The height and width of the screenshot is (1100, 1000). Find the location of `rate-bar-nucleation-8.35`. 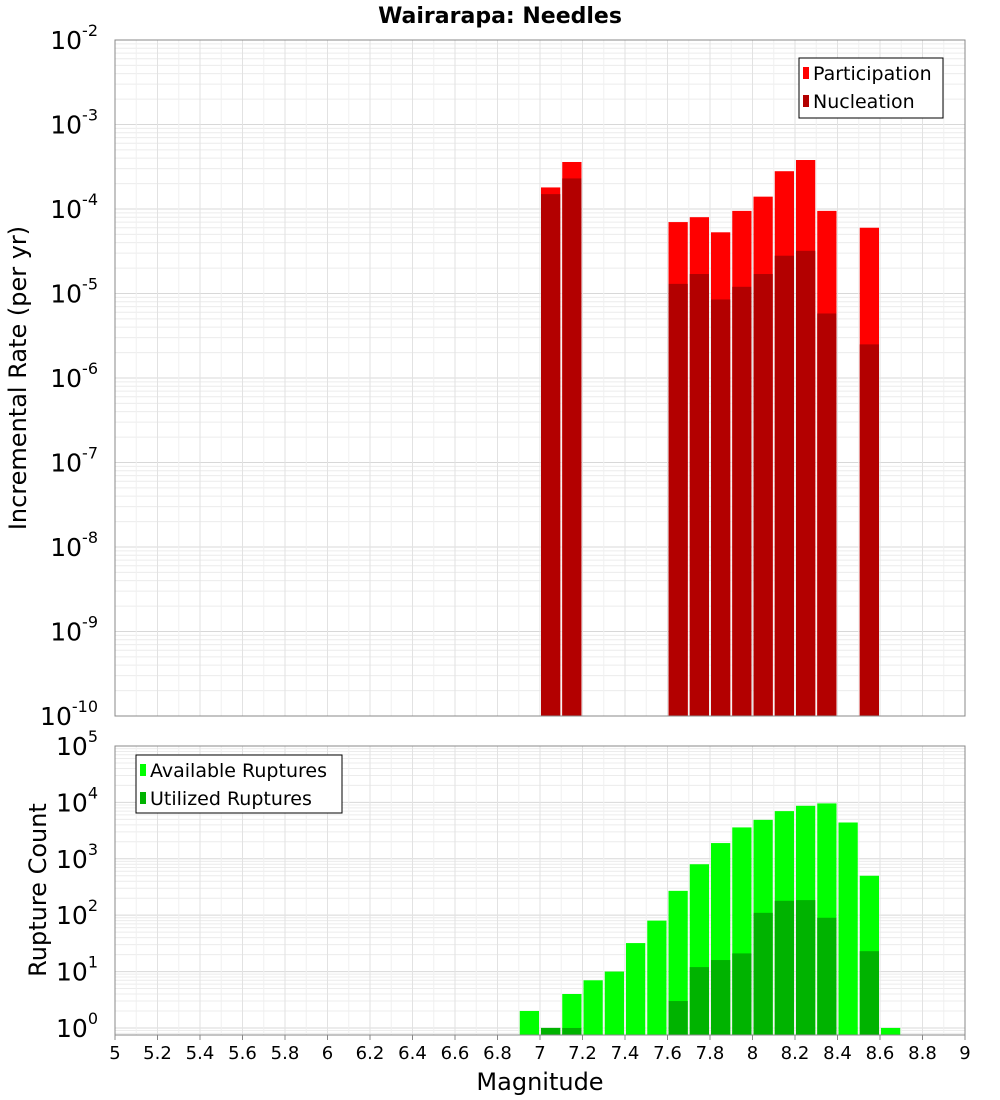

rate-bar-nucleation-8.35 is located at coordinates (827, 514).